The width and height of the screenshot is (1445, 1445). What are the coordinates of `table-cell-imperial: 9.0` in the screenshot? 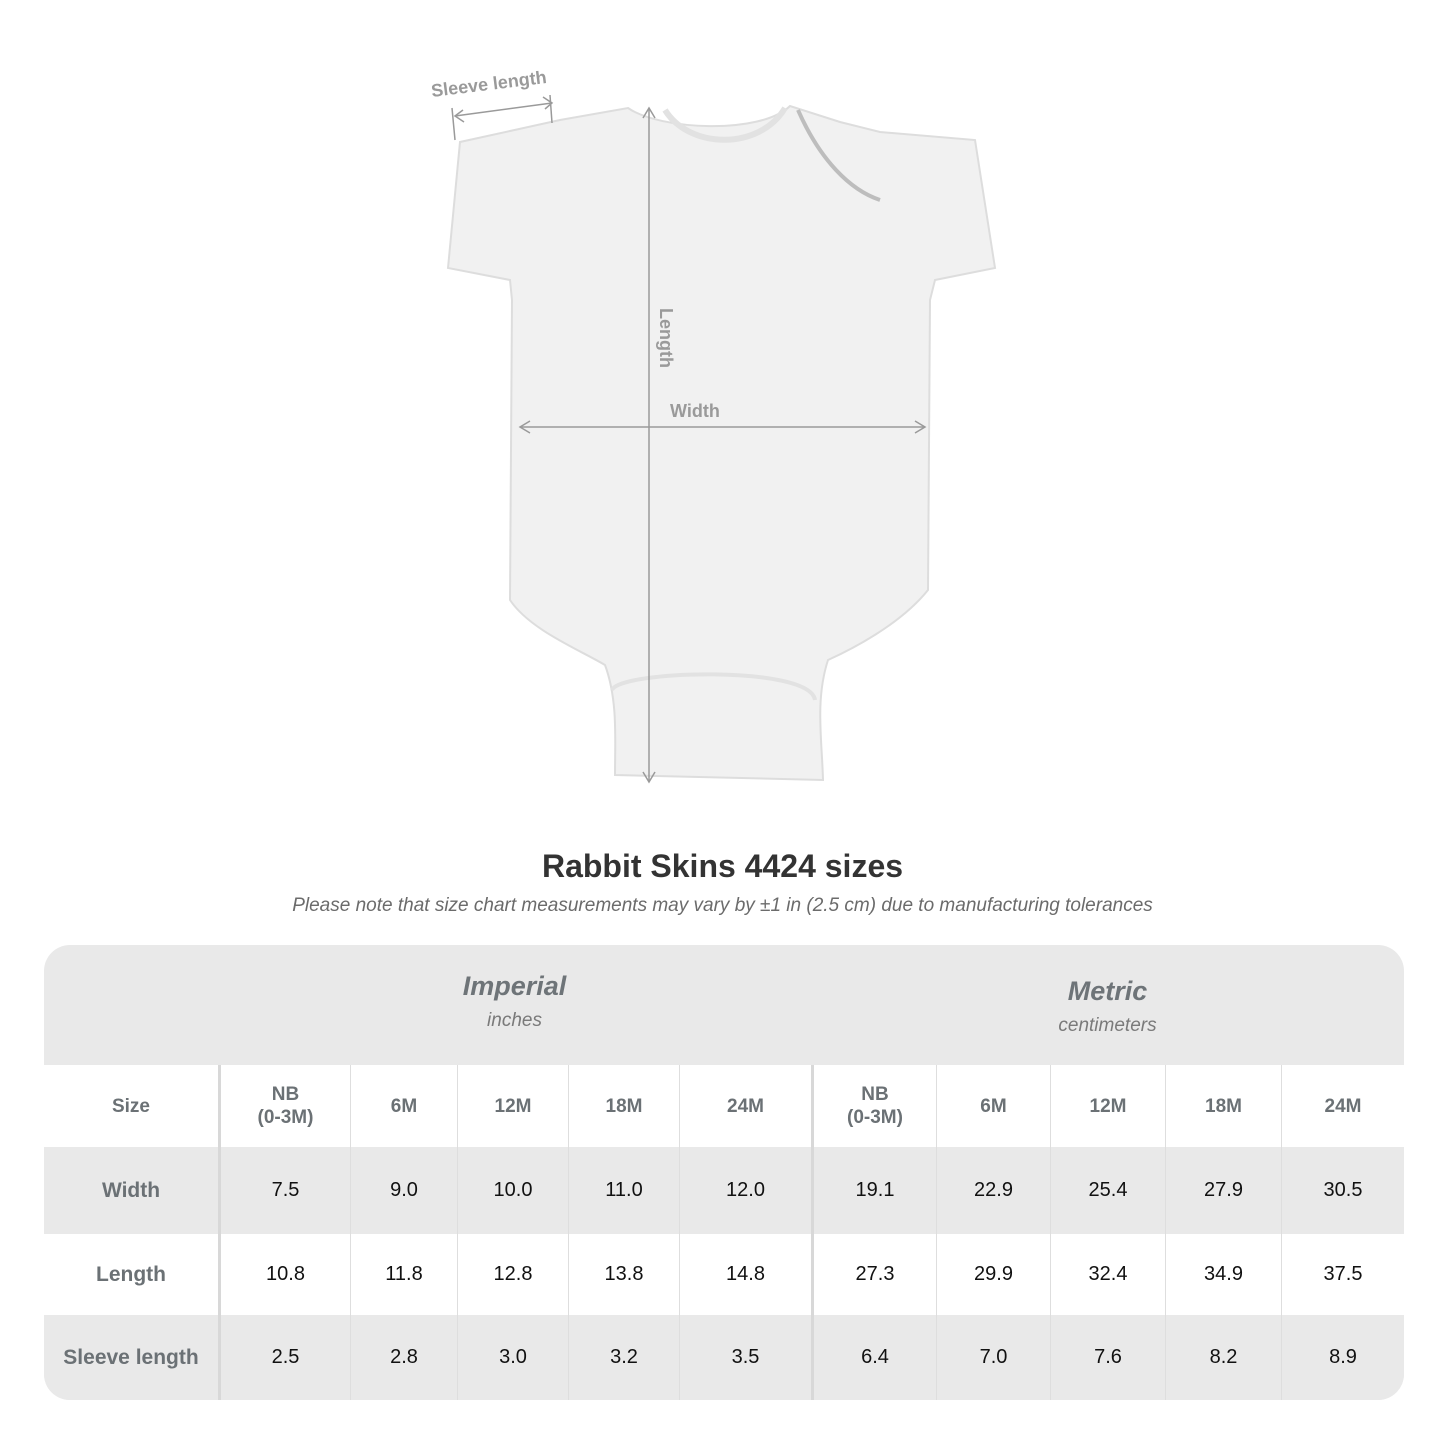 It's located at (403, 1190).